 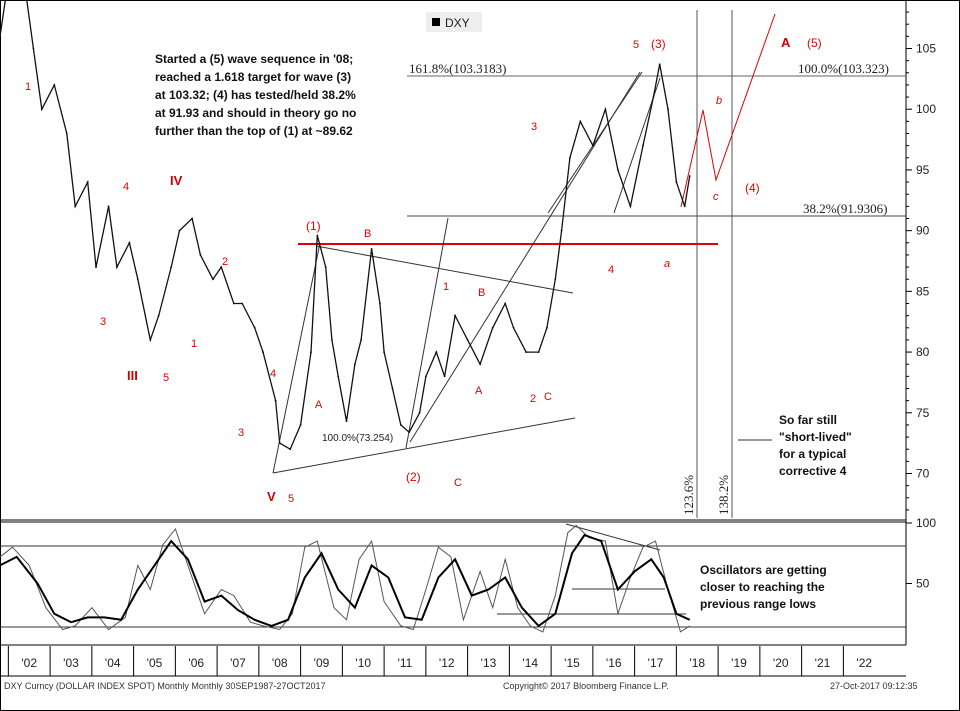 I want to click on wave3-upper-channel, so click(x=595, y=142).